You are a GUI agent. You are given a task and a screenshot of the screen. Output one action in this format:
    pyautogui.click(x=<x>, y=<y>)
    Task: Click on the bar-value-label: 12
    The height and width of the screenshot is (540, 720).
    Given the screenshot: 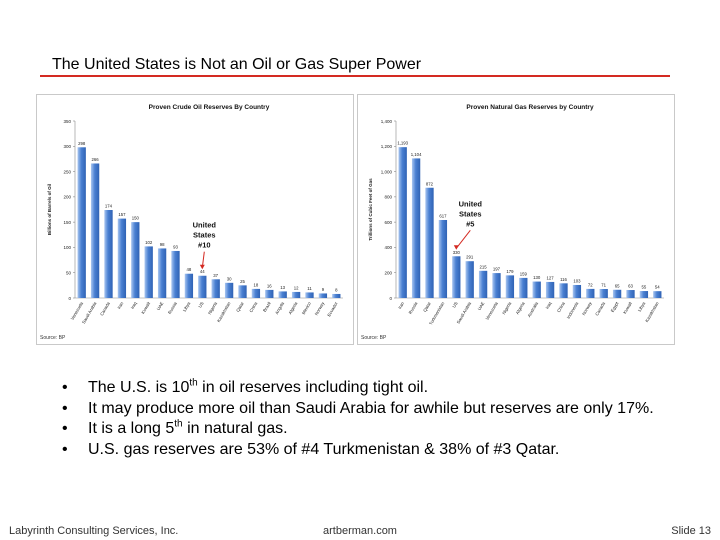 What is the action you would take?
    pyautogui.click(x=296, y=287)
    